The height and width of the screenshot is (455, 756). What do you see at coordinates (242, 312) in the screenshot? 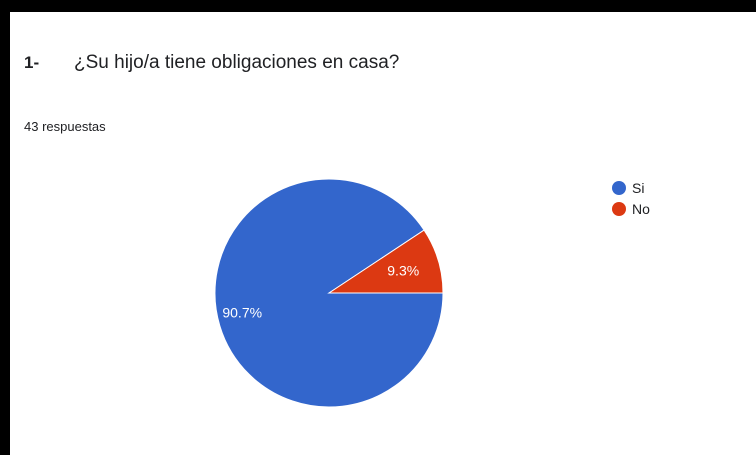
I see `slice-label-si: 90.7%` at bounding box center [242, 312].